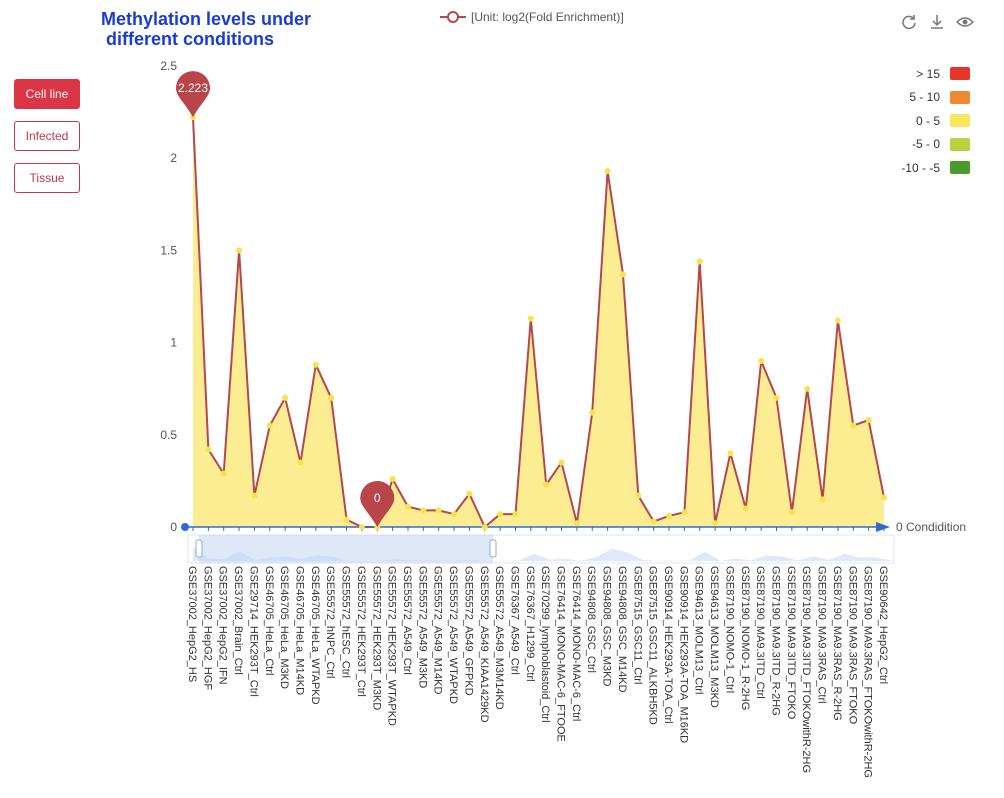 The image size is (1004, 798). Describe the element at coordinates (542, 553) in the screenshot. I see `data-zoom-preview` at that location.